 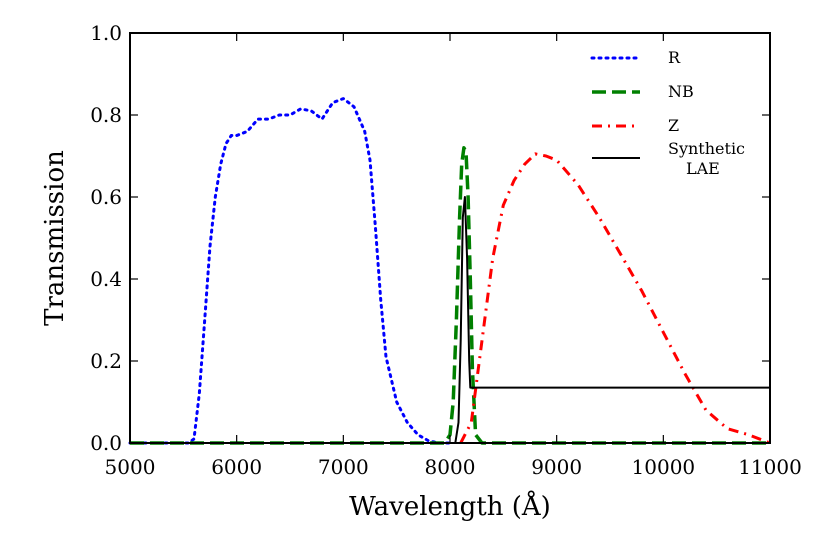 What do you see at coordinates (130, 467) in the screenshot?
I see `x-tick-label: 5000` at bounding box center [130, 467].